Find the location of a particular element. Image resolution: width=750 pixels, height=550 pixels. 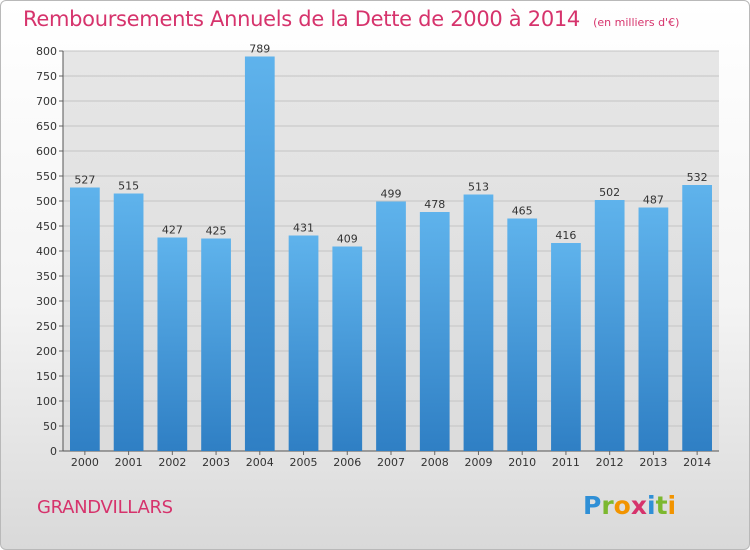

y-tick-label: 250 is located at coordinates (46, 326).